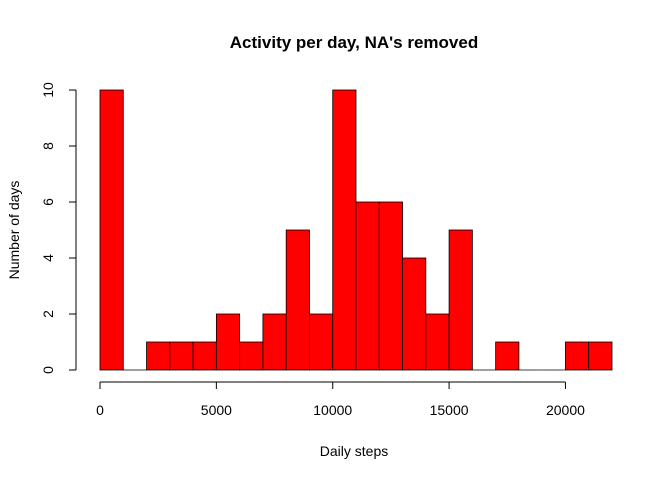 This screenshot has height=480, width=672. What do you see at coordinates (48, 314) in the screenshot?
I see `y-tick-label-1: 2` at bounding box center [48, 314].